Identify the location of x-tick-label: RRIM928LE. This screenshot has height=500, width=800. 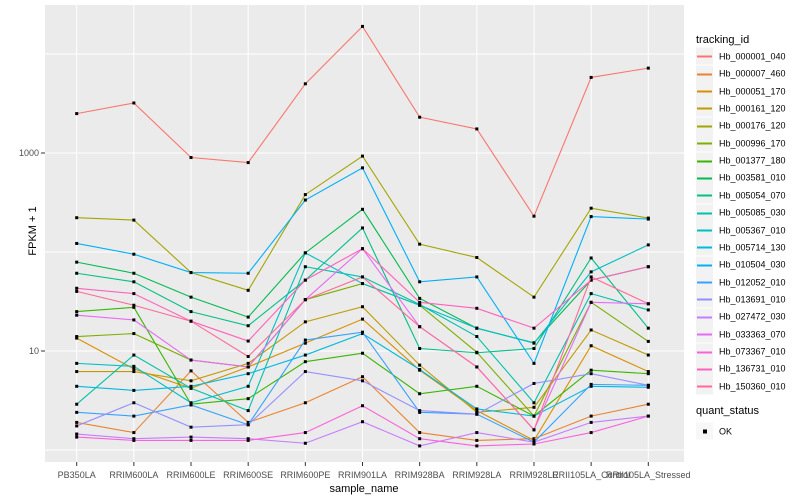
(533, 475).